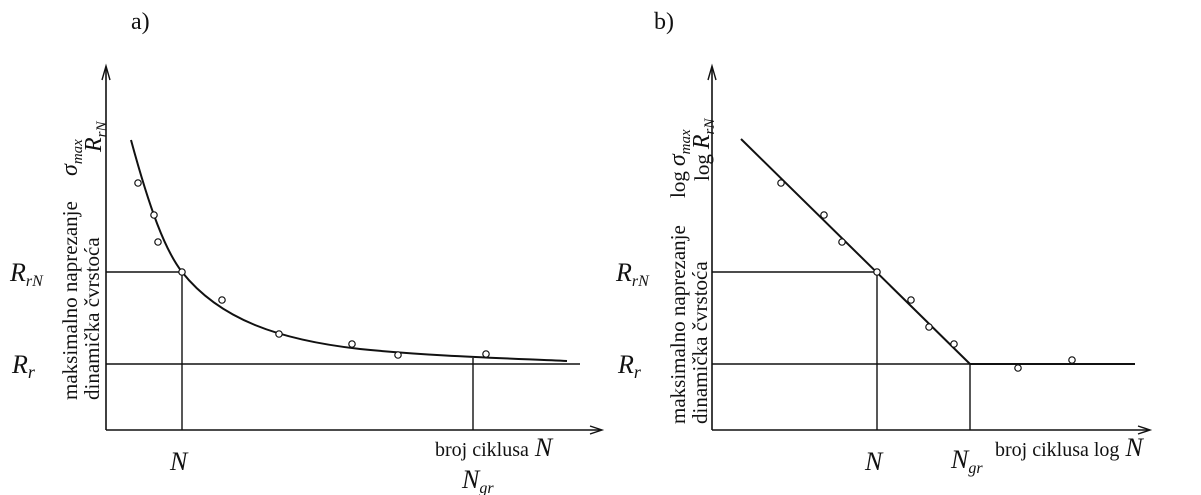  I want to click on panel-b-x-arrow, so click(1145, 430).